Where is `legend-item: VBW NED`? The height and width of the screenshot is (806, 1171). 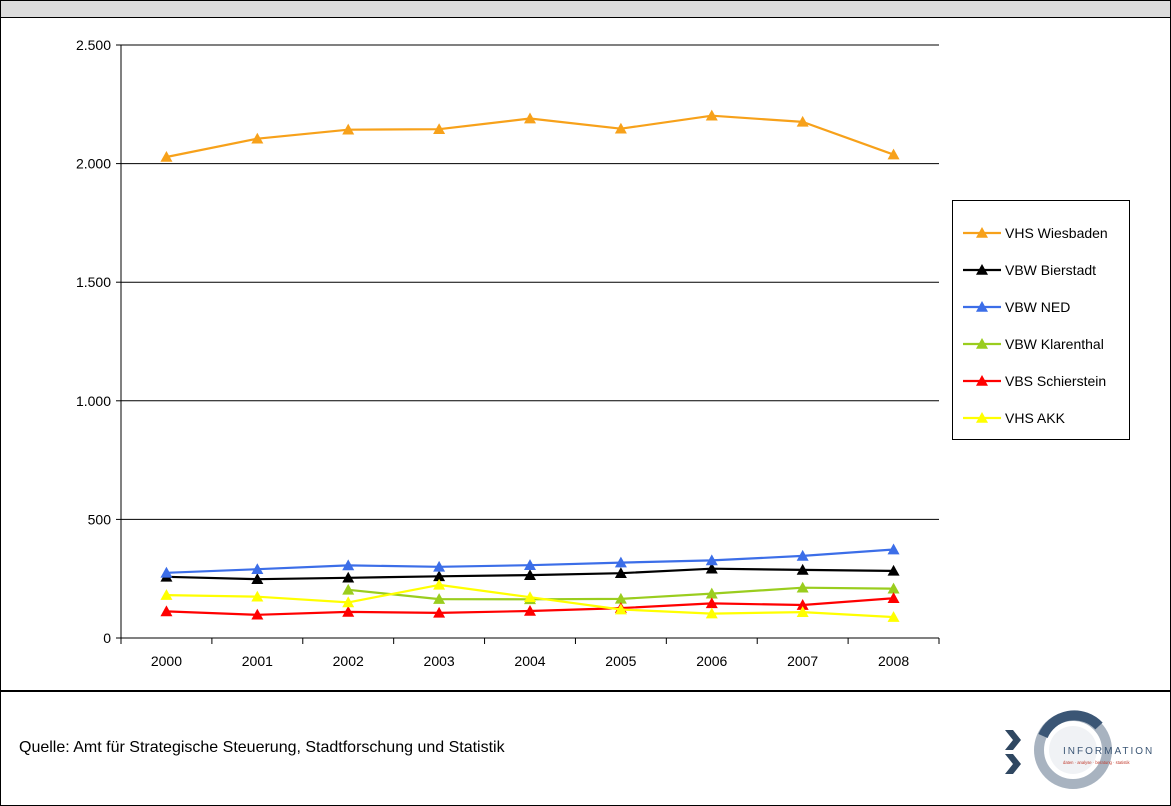
legend-item: VBW NED is located at coordinates (1044, 307).